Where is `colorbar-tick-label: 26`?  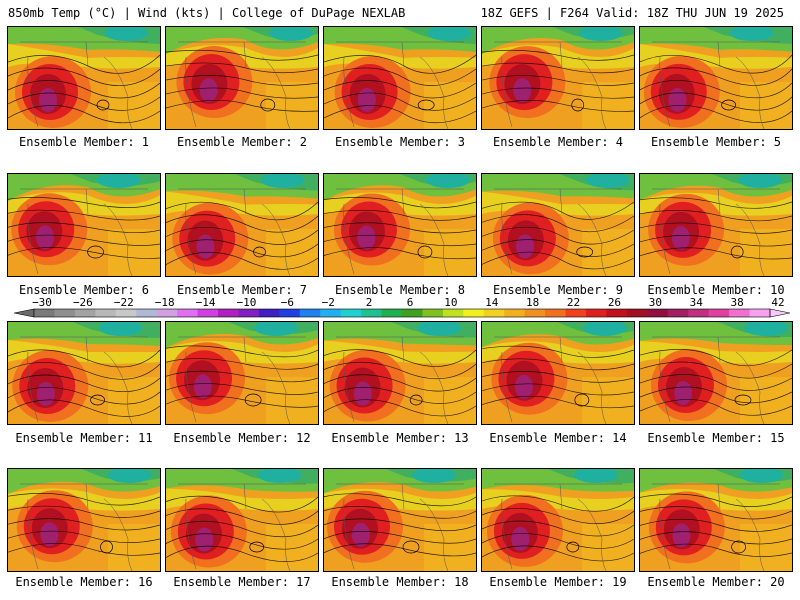 colorbar-tick-label: 26 is located at coordinates (614, 303).